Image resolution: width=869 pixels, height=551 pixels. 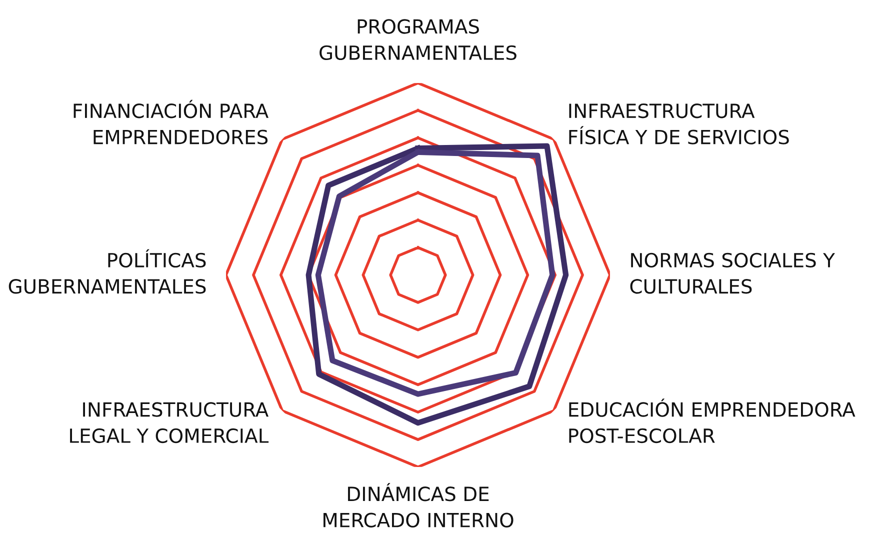 I want to click on spoke-label: DINÁMICAS DE MERCADO INTERNO, so click(x=419, y=505).